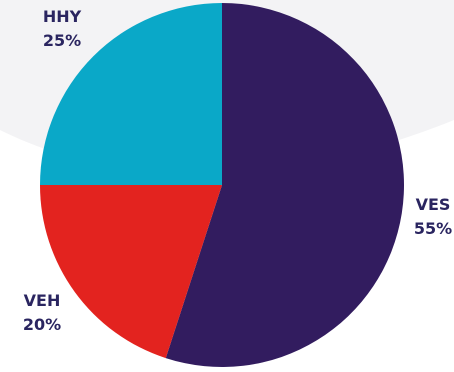 The height and width of the screenshot is (372, 454). Describe the element at coordinates (42, 324) in the screenshot. I see `pie-value-veh: 20%` at that location.